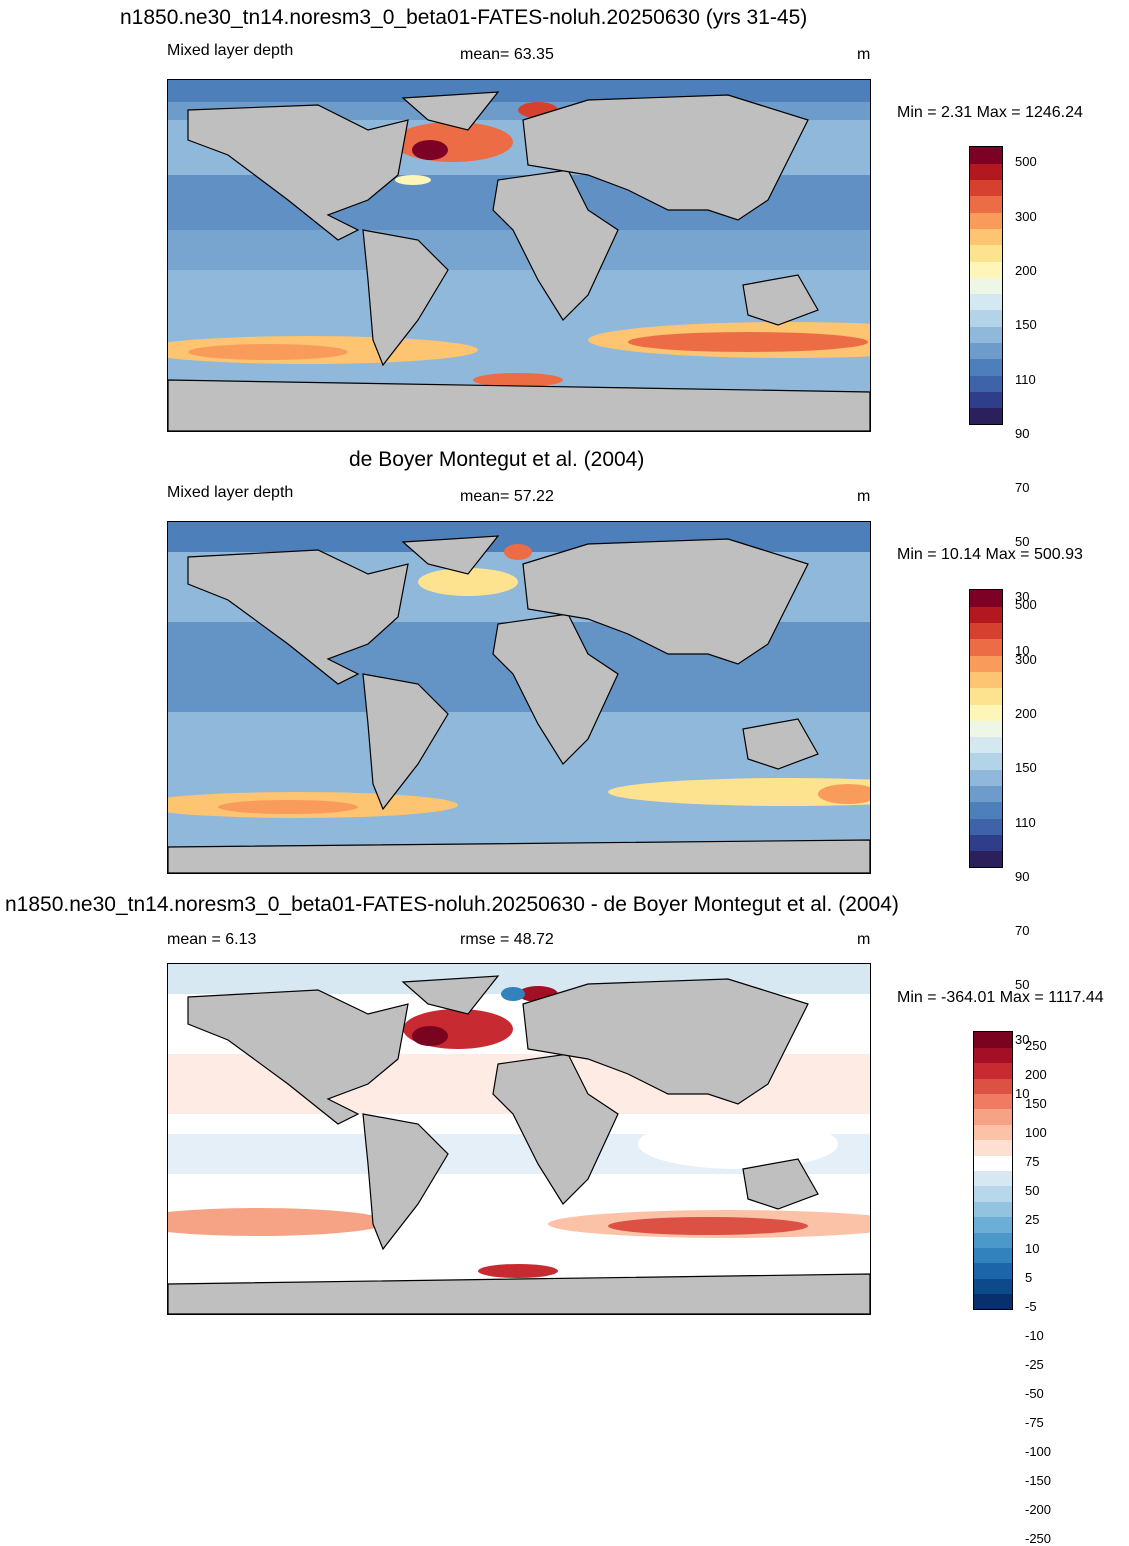 Image resolution: width=1129 pixels, height=1546 pixels. Describe the element at coordinates (507, 54) in the screenshot. I see `mean-label: mean= 63.35` at that location.